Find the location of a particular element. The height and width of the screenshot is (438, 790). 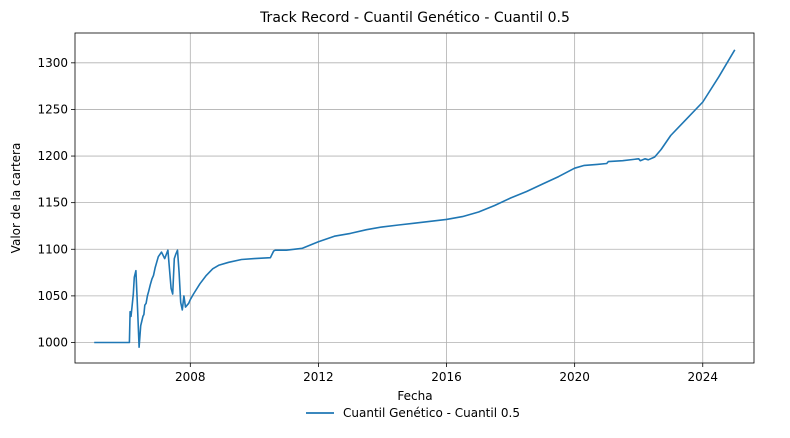

x-tick-label: 2012 is located at coordinates (318, 377).